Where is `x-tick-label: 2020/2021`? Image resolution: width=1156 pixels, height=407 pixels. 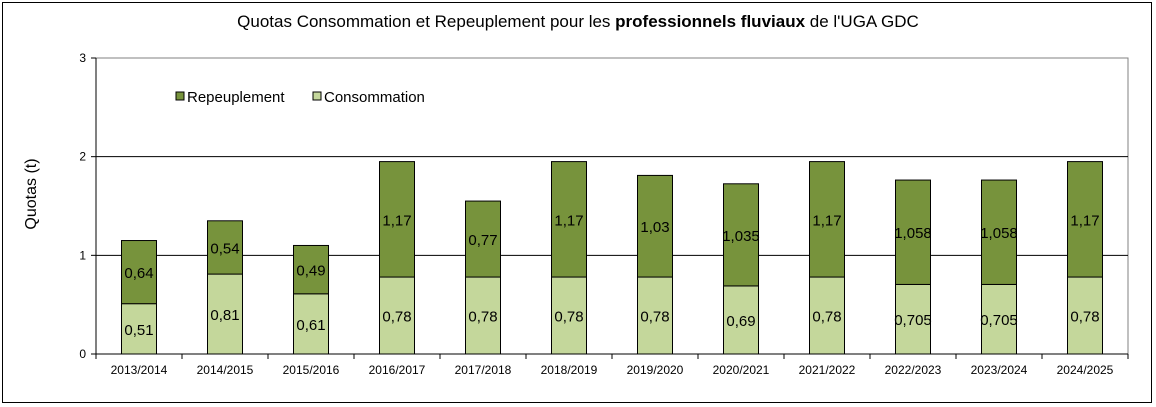
x-tick-label: 2020/2021 is located at coordinates (741, 370).